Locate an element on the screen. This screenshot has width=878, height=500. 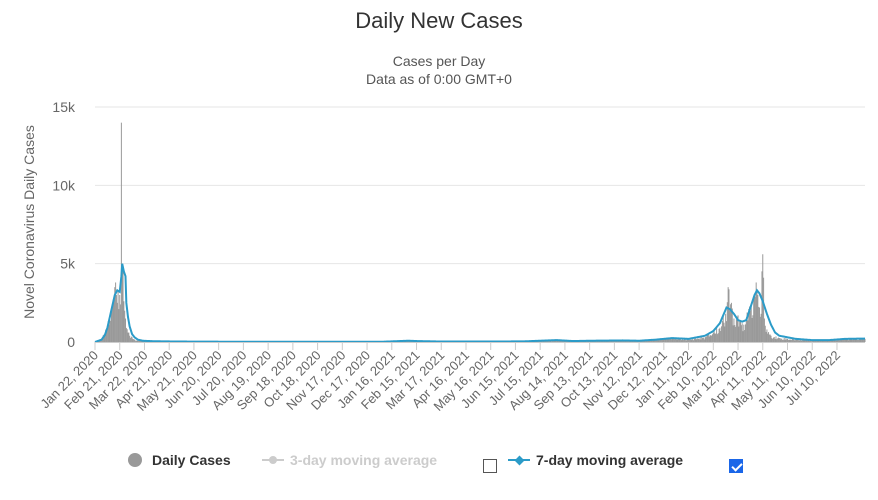
legend-marker-circle-icon is located at coordinates (135, 460).